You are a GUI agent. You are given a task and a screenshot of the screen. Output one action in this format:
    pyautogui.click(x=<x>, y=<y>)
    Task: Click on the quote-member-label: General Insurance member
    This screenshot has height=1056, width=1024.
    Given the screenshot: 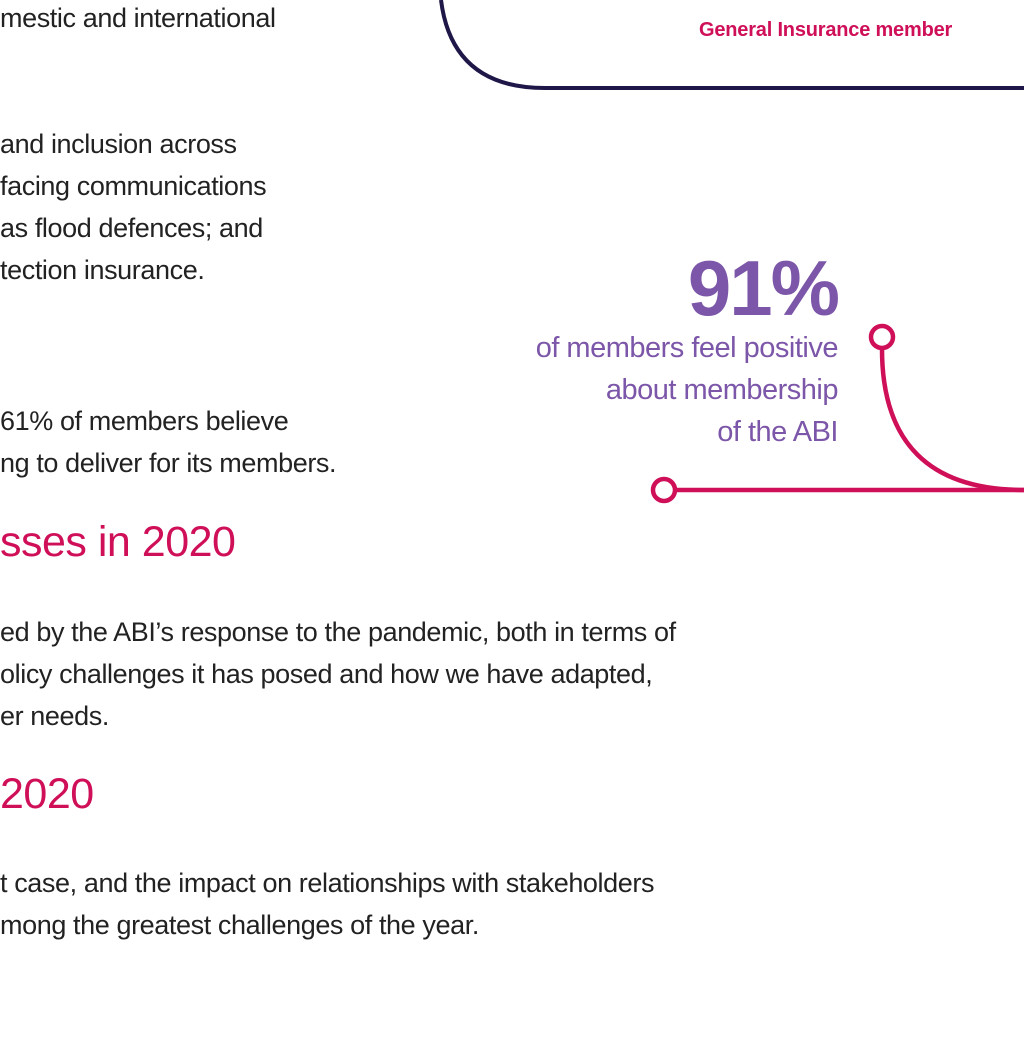 What is the action you would take?
    pyautogui.click(x=826, y=30)
    